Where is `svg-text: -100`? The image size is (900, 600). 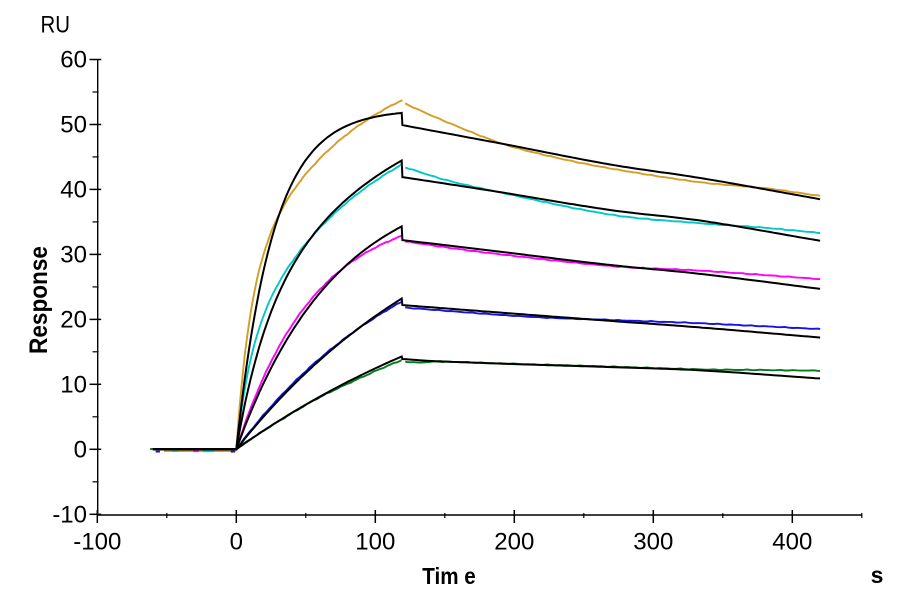
svg-text: -100 is located at coordinates (97, 541).